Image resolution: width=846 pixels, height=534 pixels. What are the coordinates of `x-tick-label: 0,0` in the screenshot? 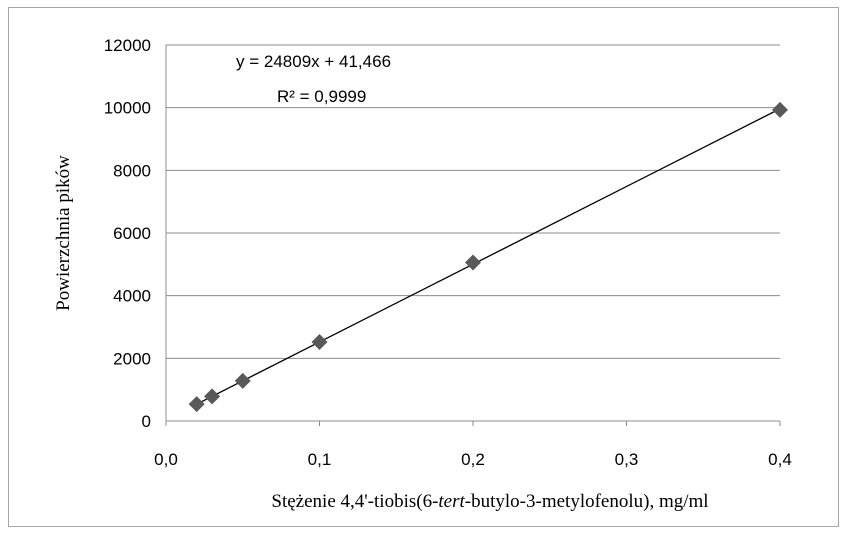 It's located at (166, 459).